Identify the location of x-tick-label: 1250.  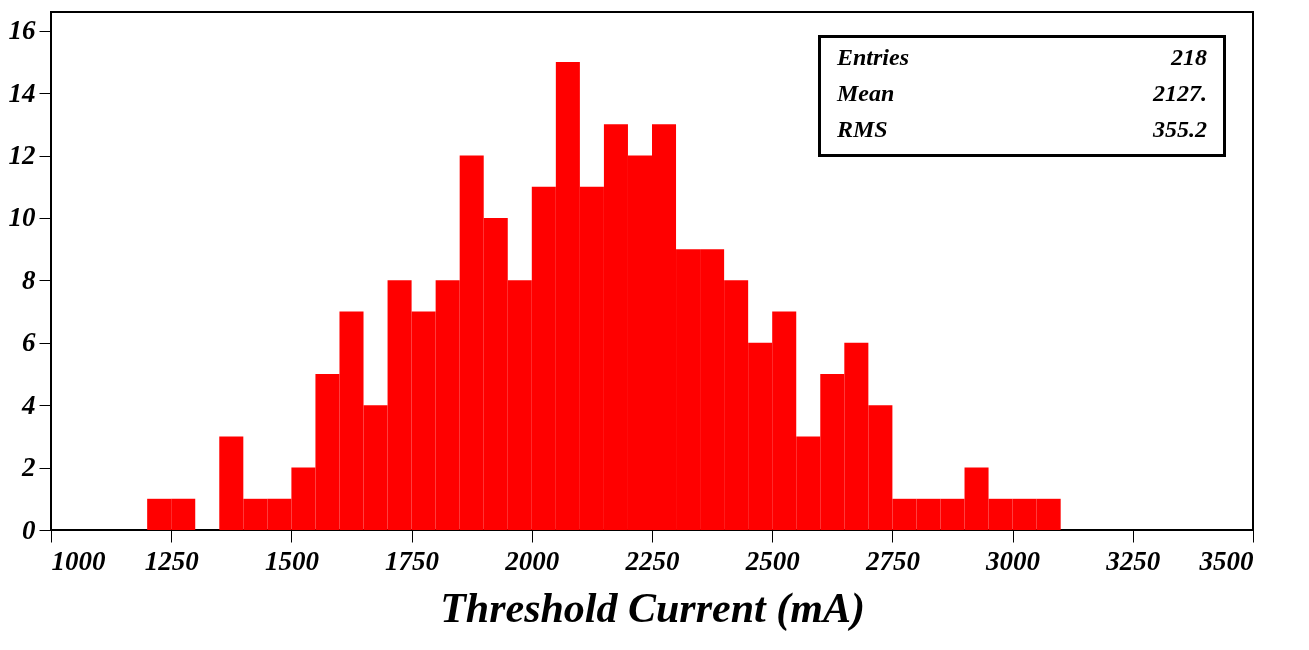
(172, 560).